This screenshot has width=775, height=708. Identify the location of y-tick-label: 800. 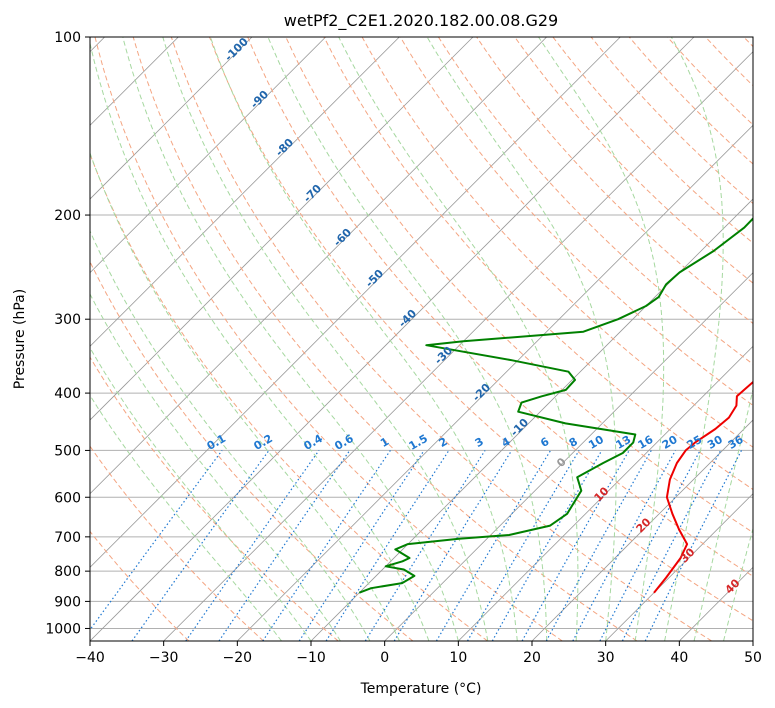
(67, 572).